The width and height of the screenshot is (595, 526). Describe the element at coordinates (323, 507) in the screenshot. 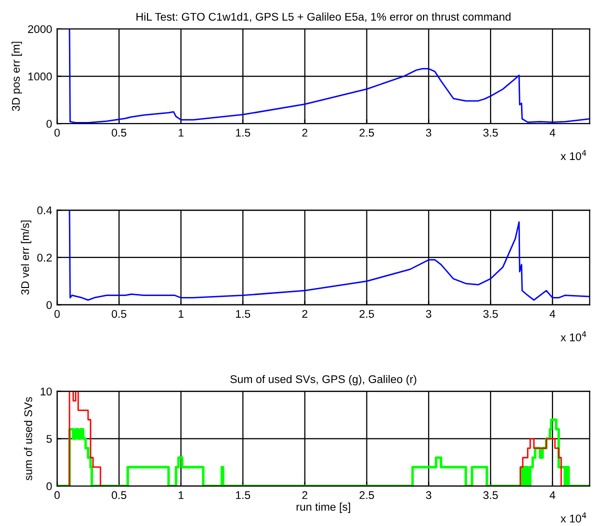

I see `x-axis-title: run time [s]` at that location.